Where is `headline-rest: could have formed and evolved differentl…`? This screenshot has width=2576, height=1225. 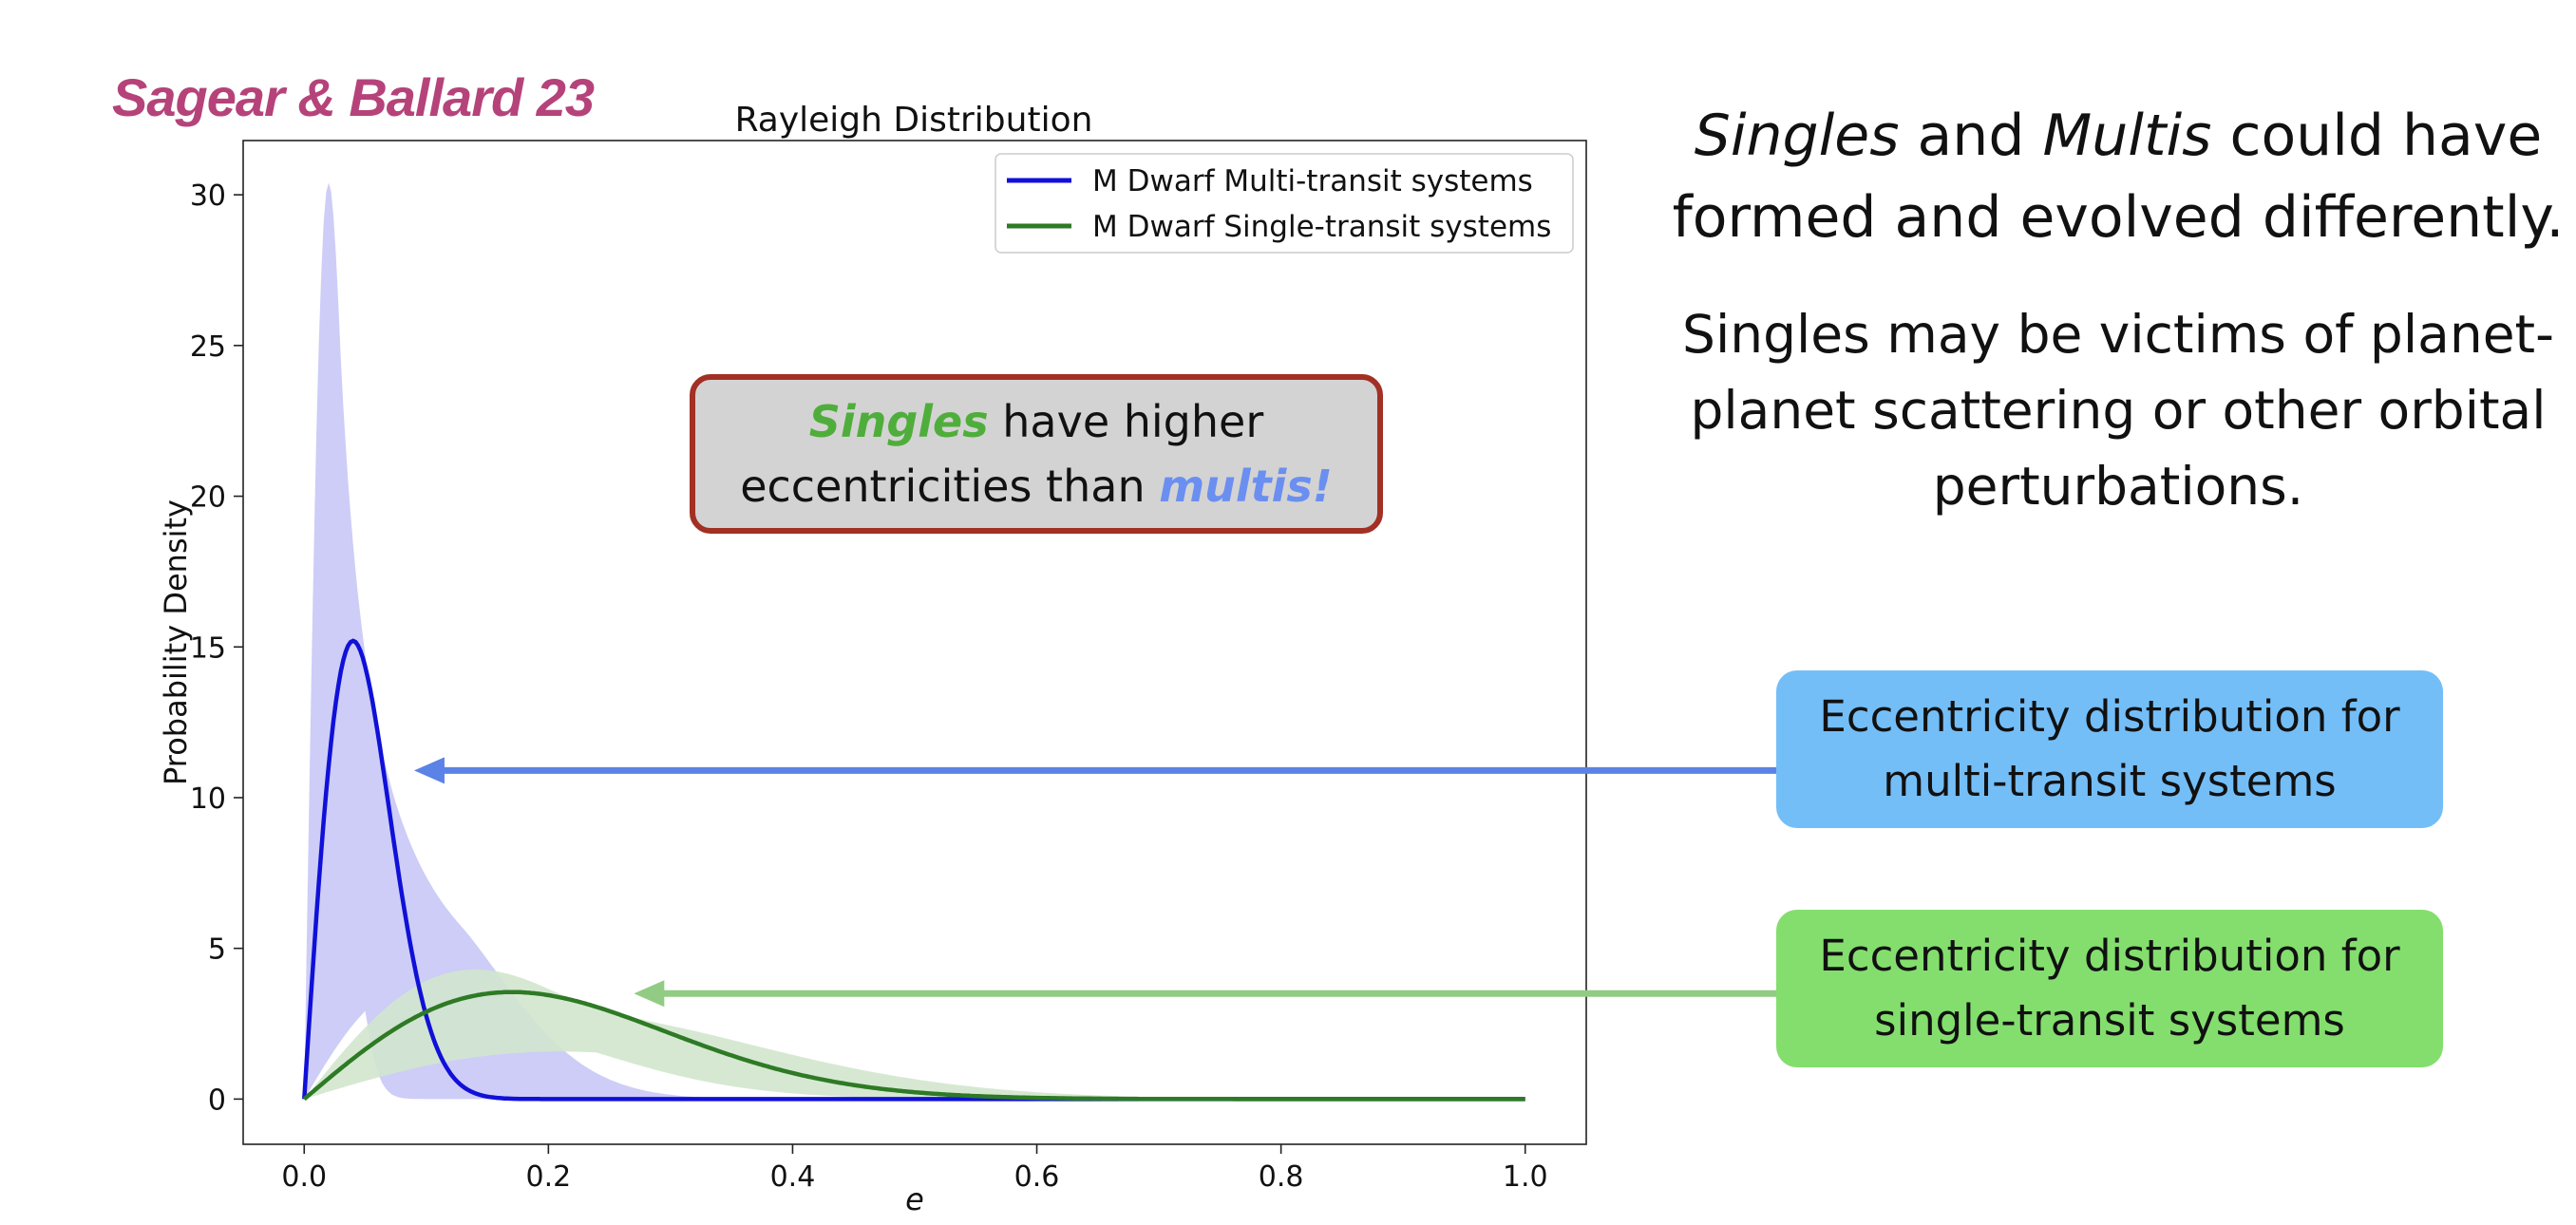 headline-rest: could have formed and evolved differentl… is located at coordinates (2118, 177).